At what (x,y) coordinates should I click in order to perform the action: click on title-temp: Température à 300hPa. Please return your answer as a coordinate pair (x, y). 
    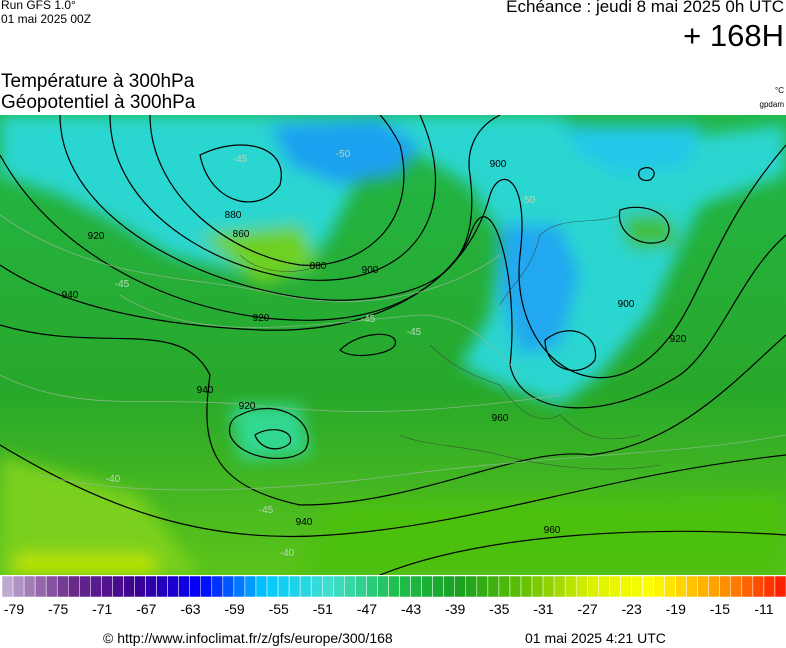
    Looking at the image, I should click on (98, 81).